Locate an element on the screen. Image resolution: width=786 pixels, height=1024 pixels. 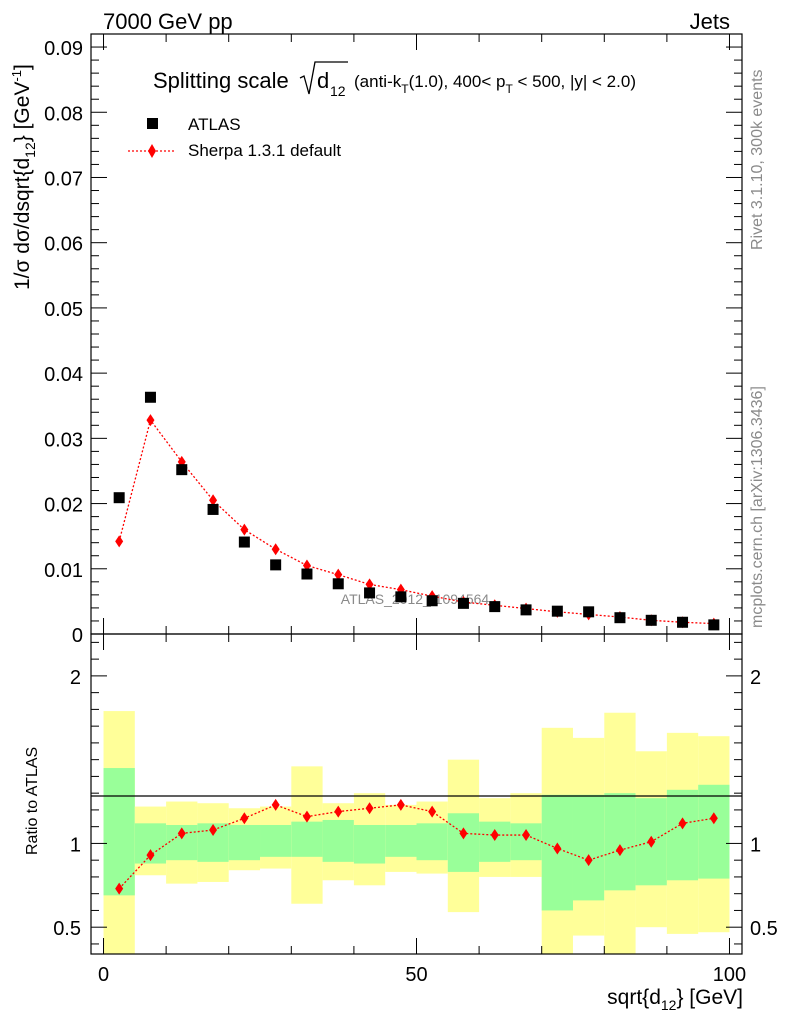
energy-label: 7000 GeV pp is located at coordinates (168, 21).